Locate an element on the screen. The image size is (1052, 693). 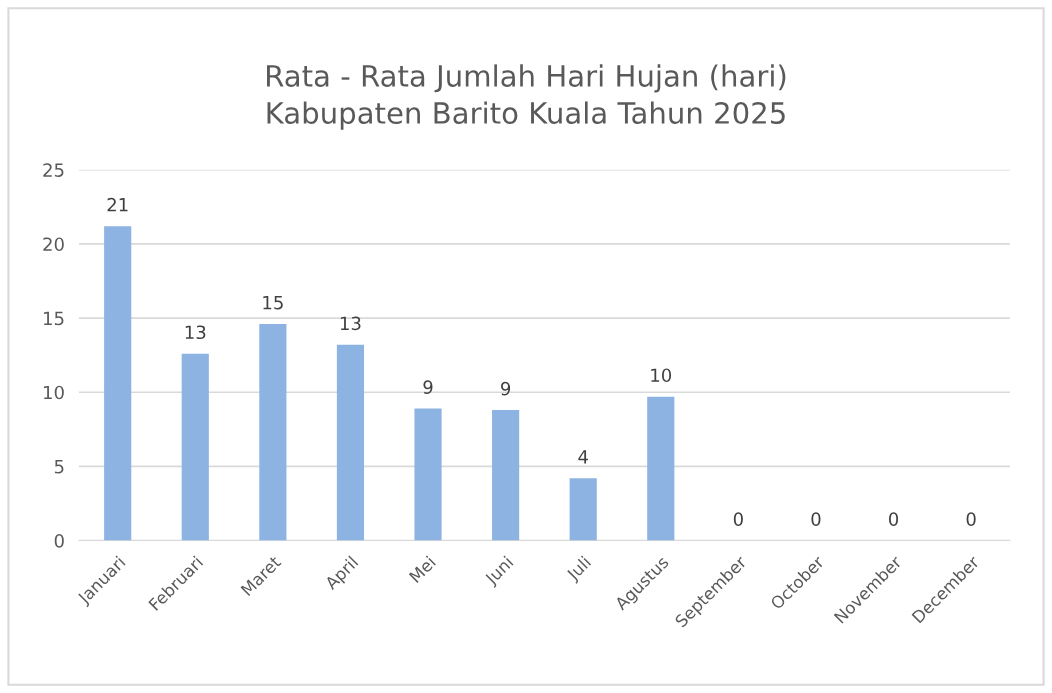
y-tick-label: 5 is located at coordinates (59, 467).